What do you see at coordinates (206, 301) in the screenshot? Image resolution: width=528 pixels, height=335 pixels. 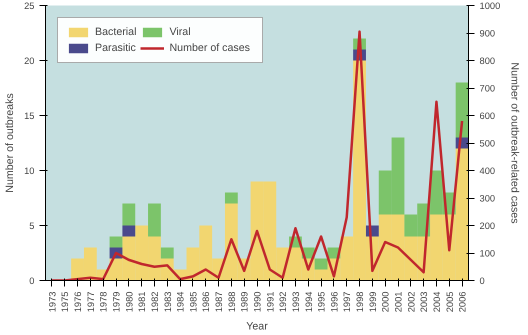 I see `x-tick-label: 1986` at bounding box center [206, 301].